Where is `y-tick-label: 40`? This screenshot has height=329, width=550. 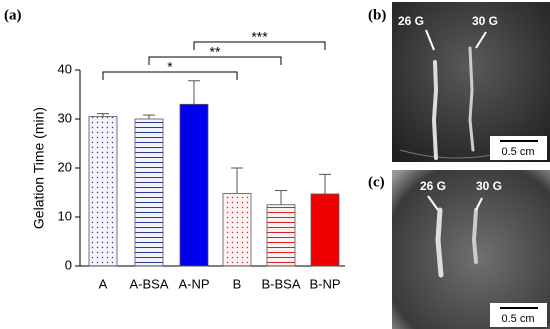 y-tick-label: 40 is located at coordinates (65, 68).